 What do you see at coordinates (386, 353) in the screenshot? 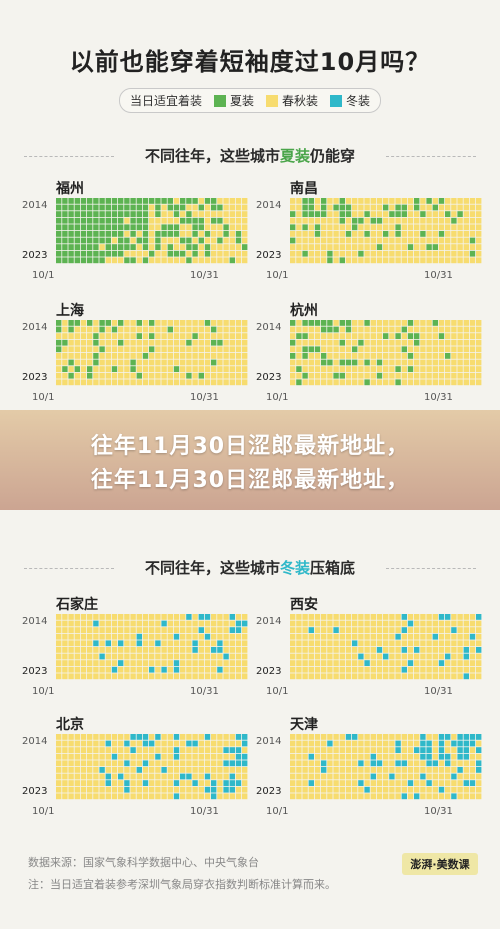
I see `heatmap-hangzhou` at bounding box center [386, 353].